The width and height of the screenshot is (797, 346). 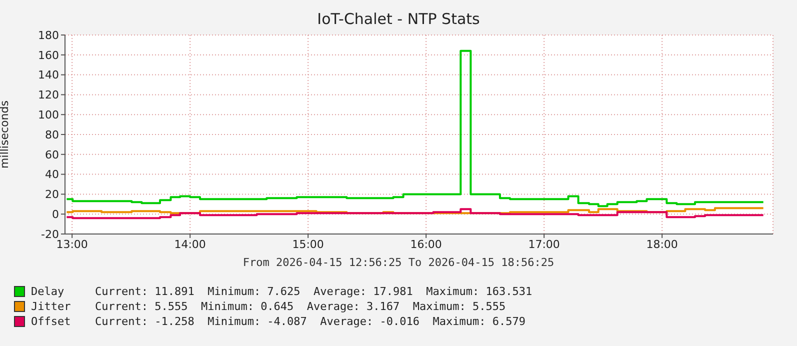 What do you see at coordinates (50, 234) in the screenshot?
I see `y-tick-label: -20` at bounding box center [50, 234].